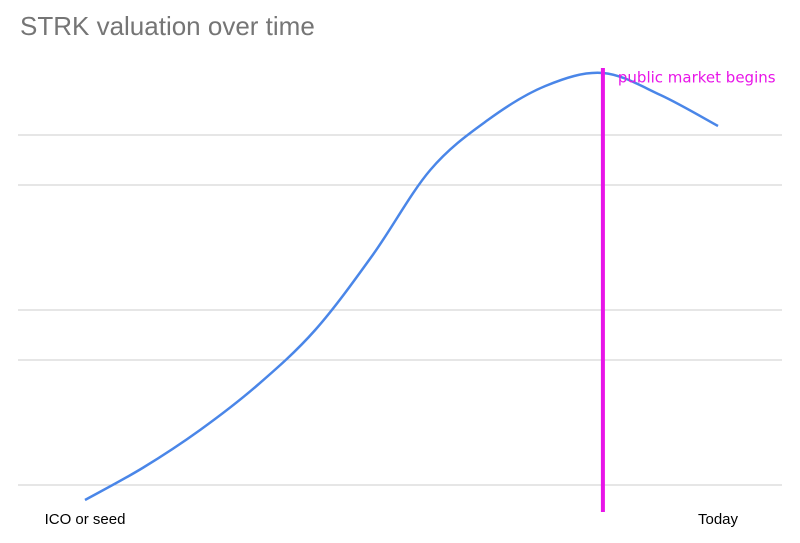  What do you see at coordinates (718, 519) in the screenshot?
I see `x-tick-label: Today` at bounding box center [718, 519].